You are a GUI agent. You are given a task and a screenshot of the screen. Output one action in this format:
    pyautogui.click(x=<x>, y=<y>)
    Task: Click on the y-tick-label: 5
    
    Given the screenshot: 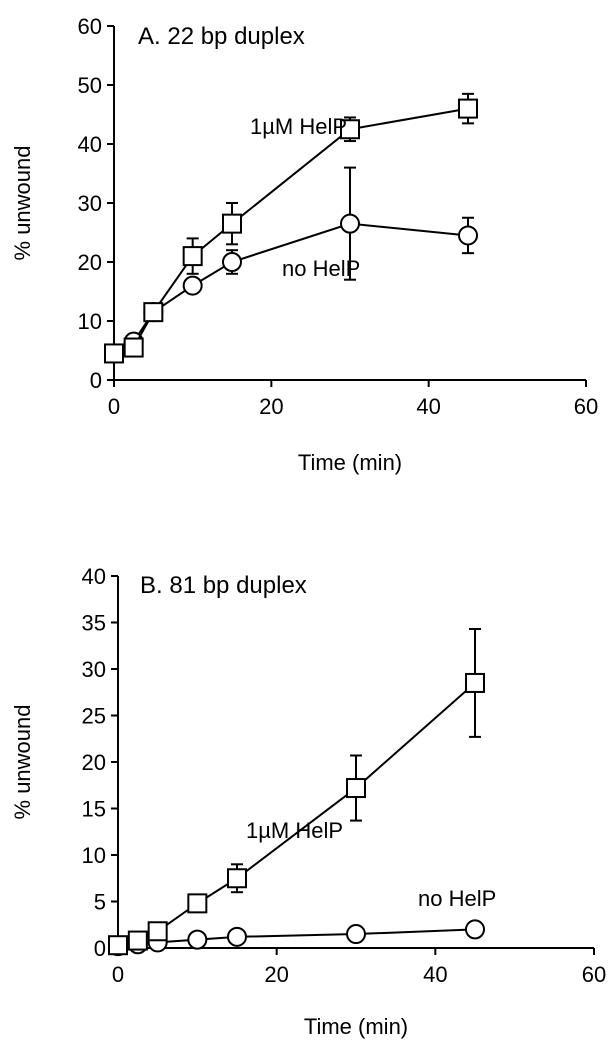 What is the action you would take?
    pyautogui.click(x=100, y=902)
    